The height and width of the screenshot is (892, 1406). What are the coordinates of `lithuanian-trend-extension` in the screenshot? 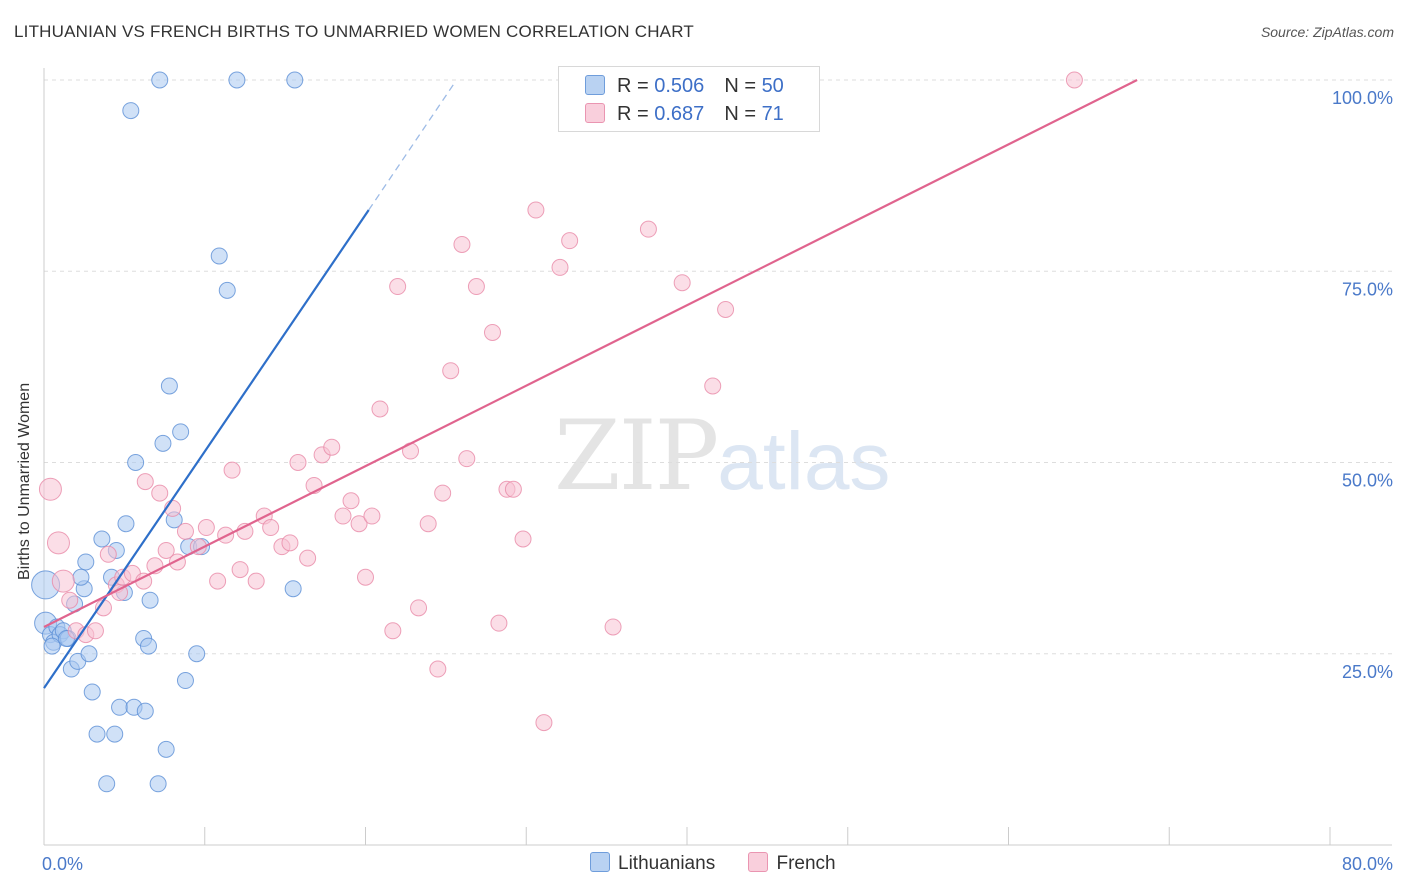 It's located at (411, 147).